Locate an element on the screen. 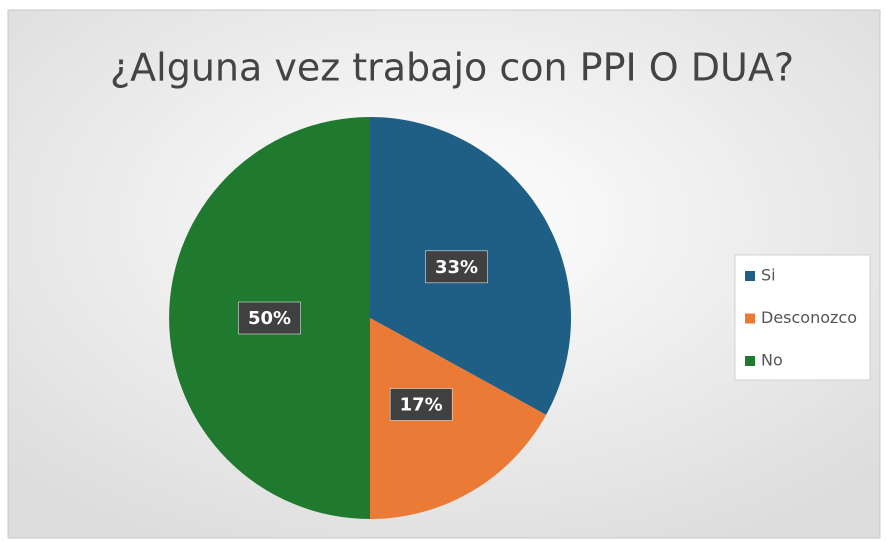 This screenshot has width=886, height=541. legend-label: Si is located at coordinates (768, 275).